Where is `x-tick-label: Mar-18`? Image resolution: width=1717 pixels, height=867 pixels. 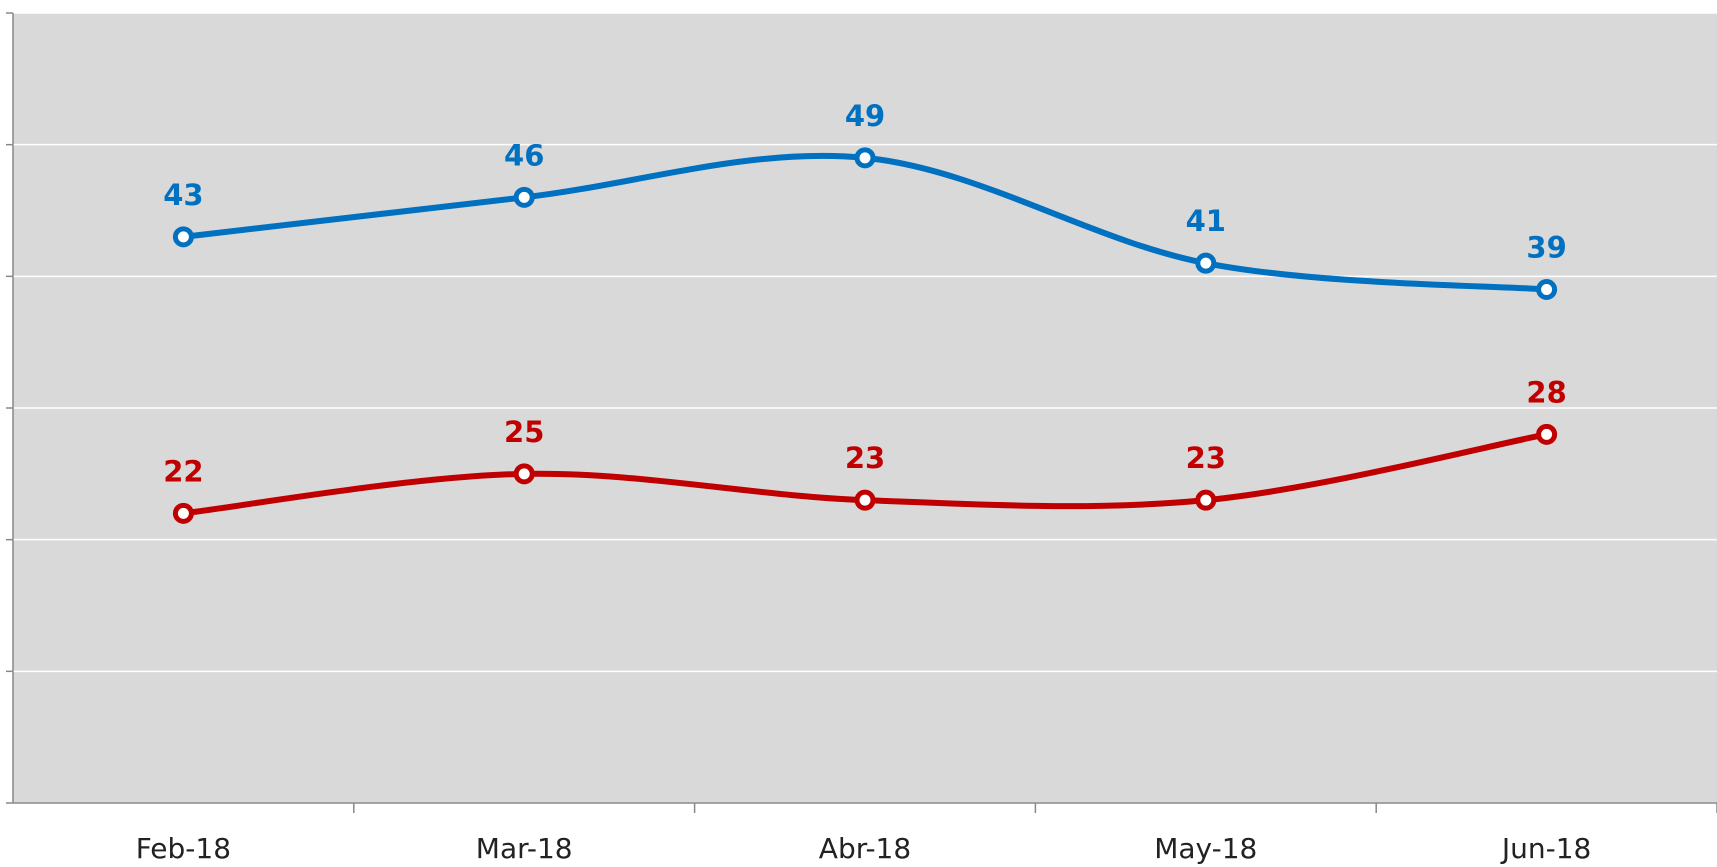
x-tick-label: Mar-18 is located at coordinates (524, 848).